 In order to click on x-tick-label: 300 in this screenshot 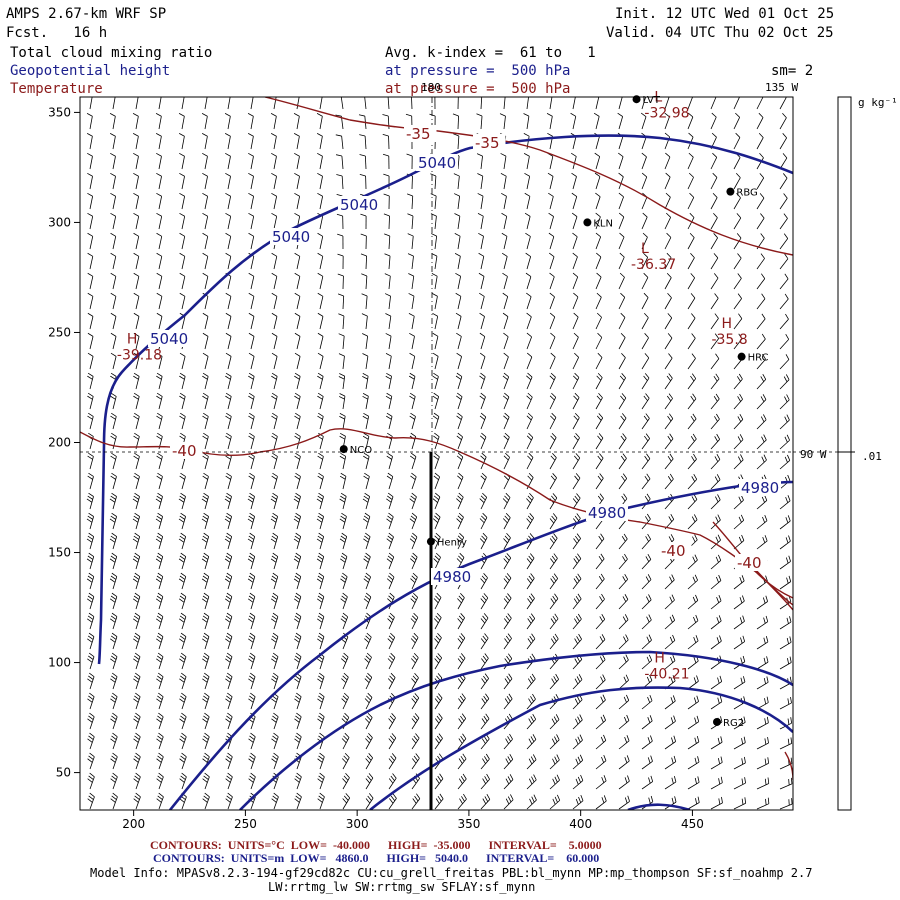, I will do `click(357, 824)`.